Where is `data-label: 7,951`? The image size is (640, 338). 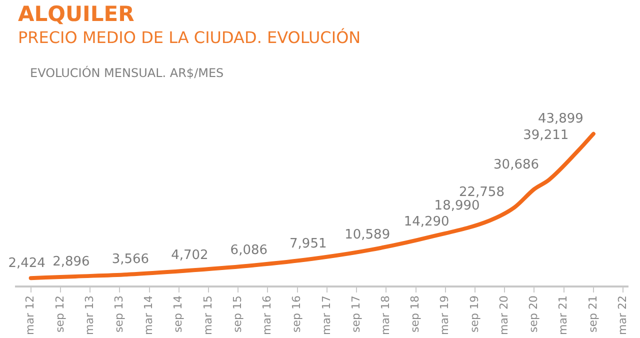 data-label: 7,951 is located at coordinates (308, 244).